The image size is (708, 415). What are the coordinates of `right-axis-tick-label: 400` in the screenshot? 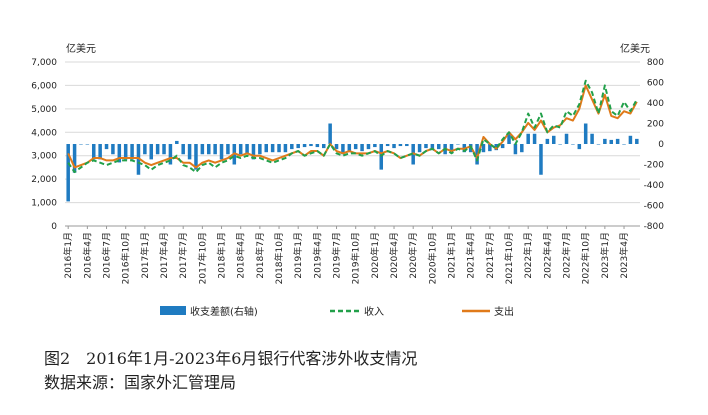 It's located at (655, 104).